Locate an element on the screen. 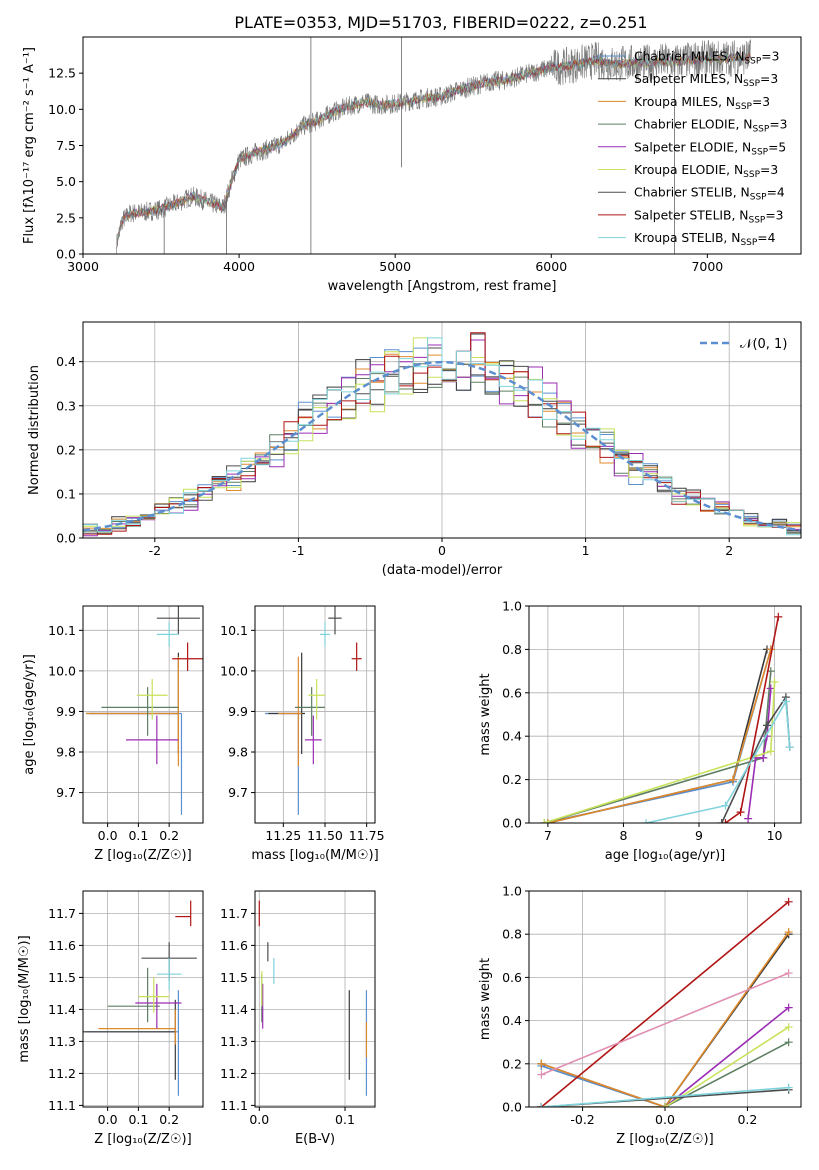 This screenshot has height=1170, width=819. mass-vs-ebv-xlabel: E(B-V) is located at coordinates (315, 1139).